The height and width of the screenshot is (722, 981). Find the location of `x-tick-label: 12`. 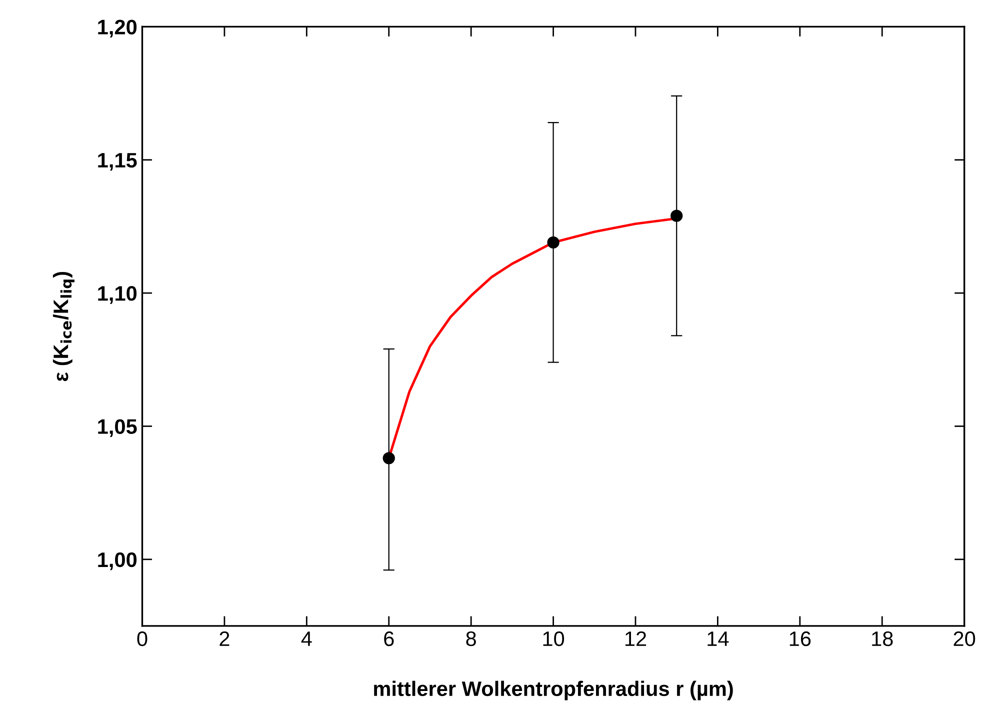

x-tick-label: 12 is located at coordinates (635, 638).